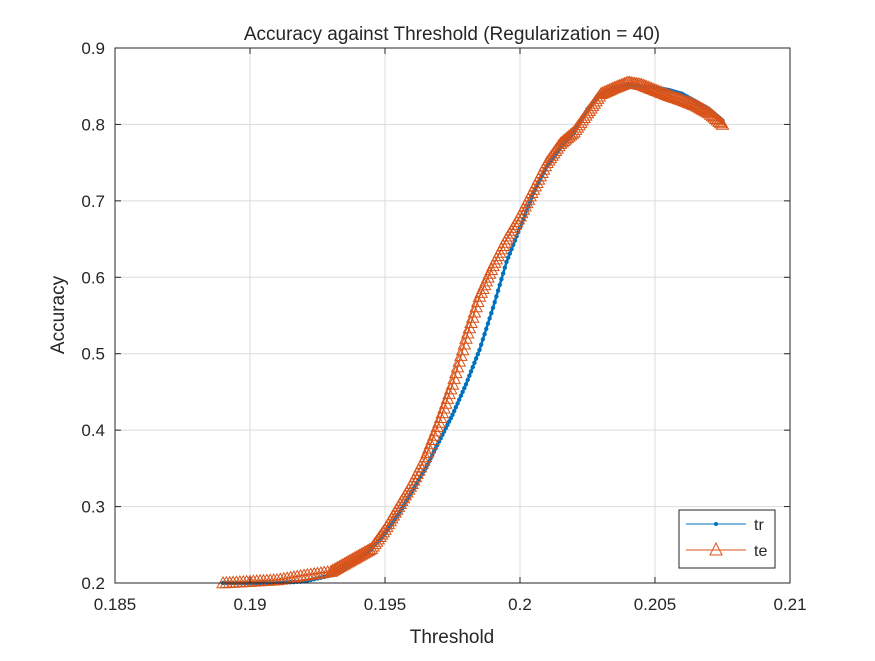 This screenshot has height=661, width=875. Describe the element at coordinates (655, 604) in the screenshot. I see `x-tick-label: 0.205` at that location.